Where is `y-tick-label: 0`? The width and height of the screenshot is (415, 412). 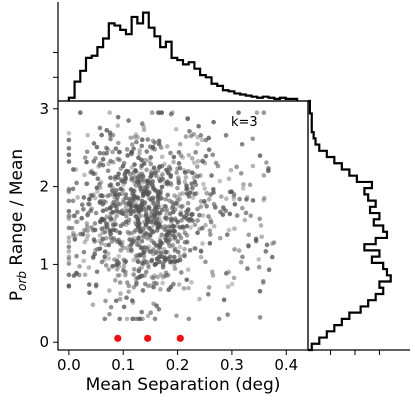
y-tick-label: 0 is located at coordinates (44, 342).